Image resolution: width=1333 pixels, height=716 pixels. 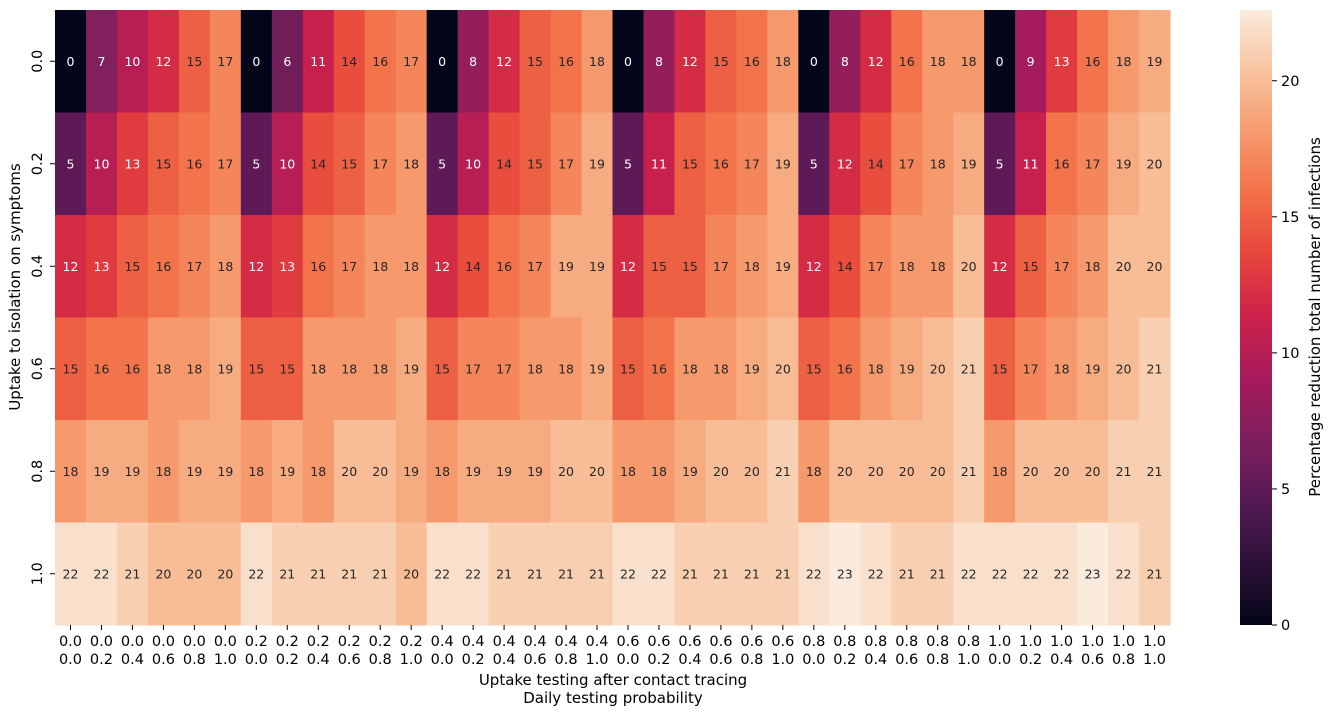 What do you see at coordinates (613, 680) in the screenshot?
I see `x-axis-label-line-1: Uptake testing after contact tracing` at bounding box center [613, 680].